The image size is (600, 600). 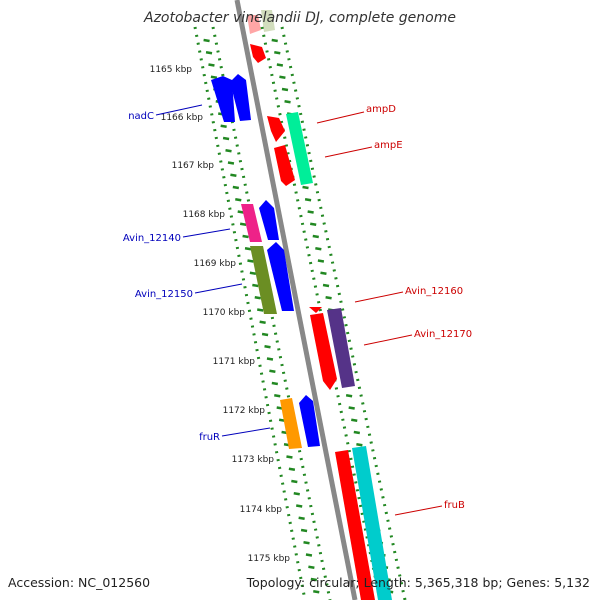 What do you see at coordinates (315, 310) in the screenshot?
I see `gene-small-marker` at bounding box center [315, 310].